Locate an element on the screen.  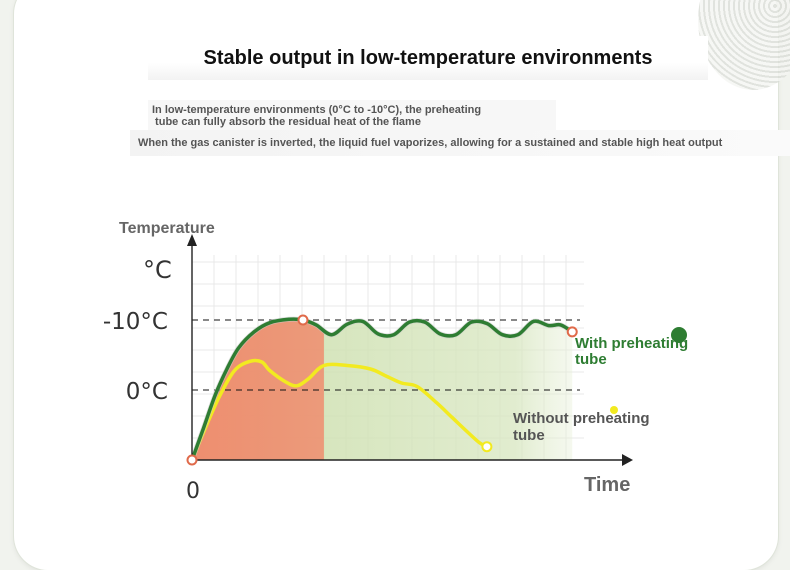
series-line-with-preheating is located at coordinates (382, 389).